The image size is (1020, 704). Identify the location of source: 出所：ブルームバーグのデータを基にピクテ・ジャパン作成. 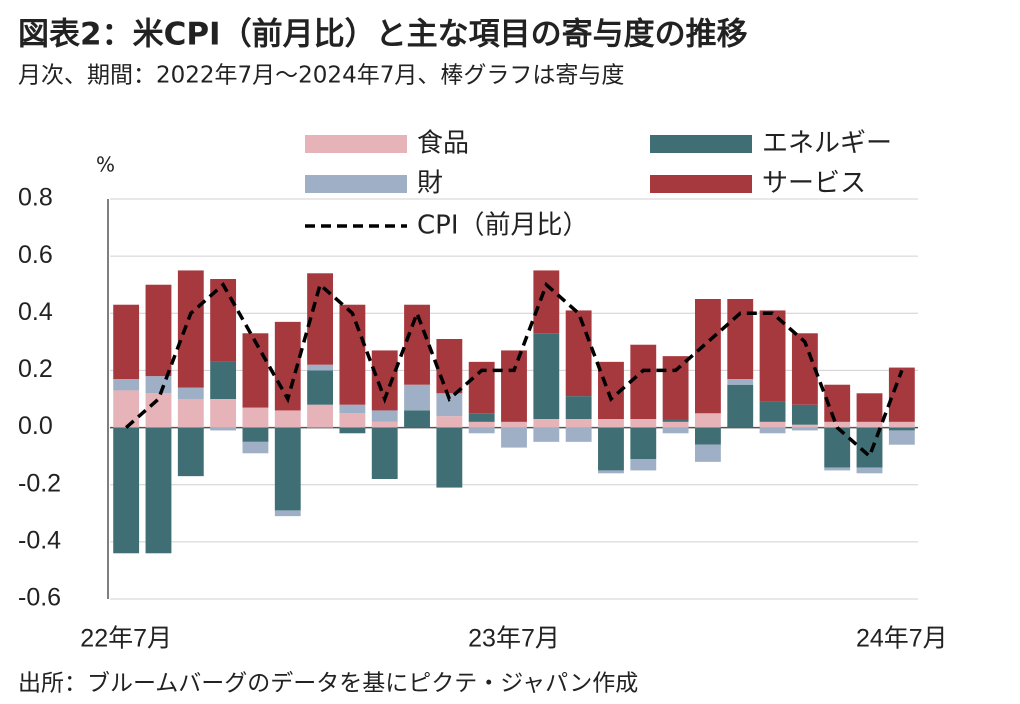
(328, 684).